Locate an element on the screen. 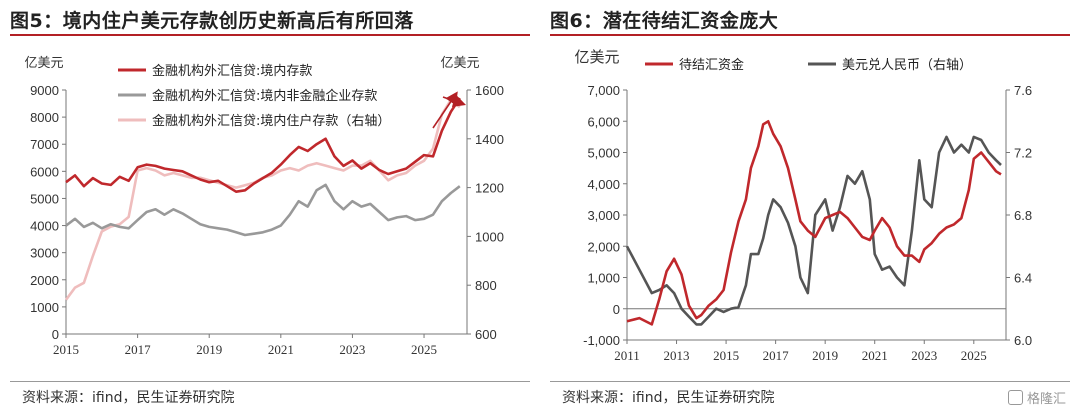  source-divider-left is located at coordinates (270, 381).